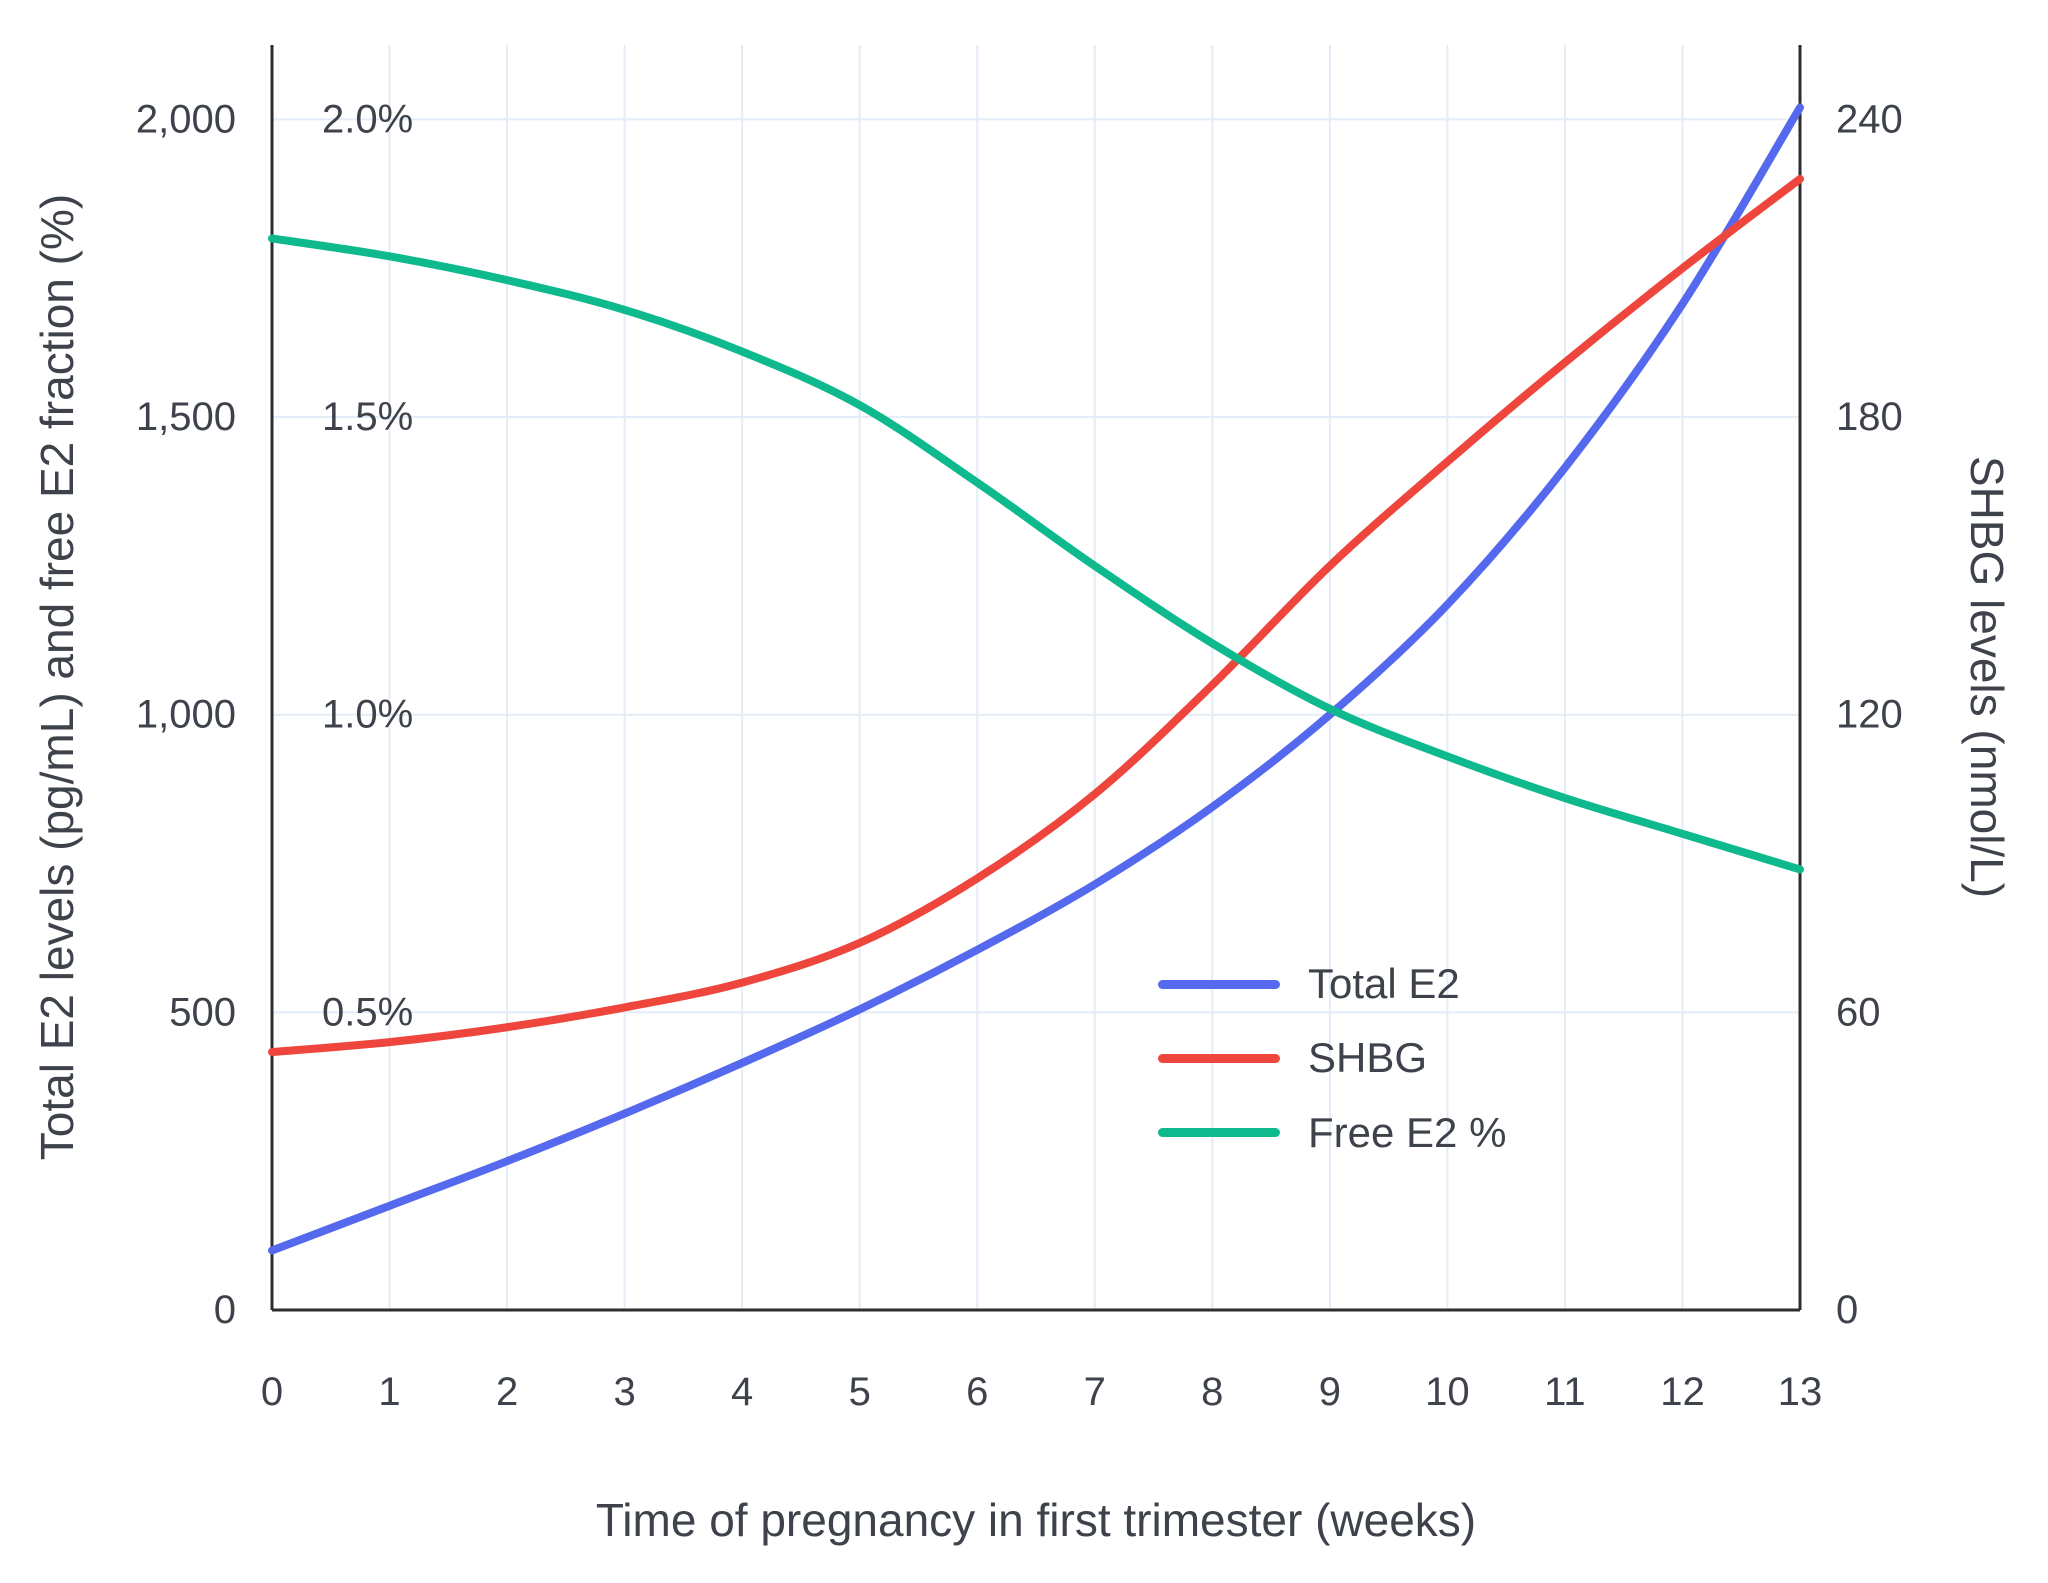  Describe the element at coordinates (186, 119) in the screenshot. I see `left-axis-tick-label: 2,000` at that location.